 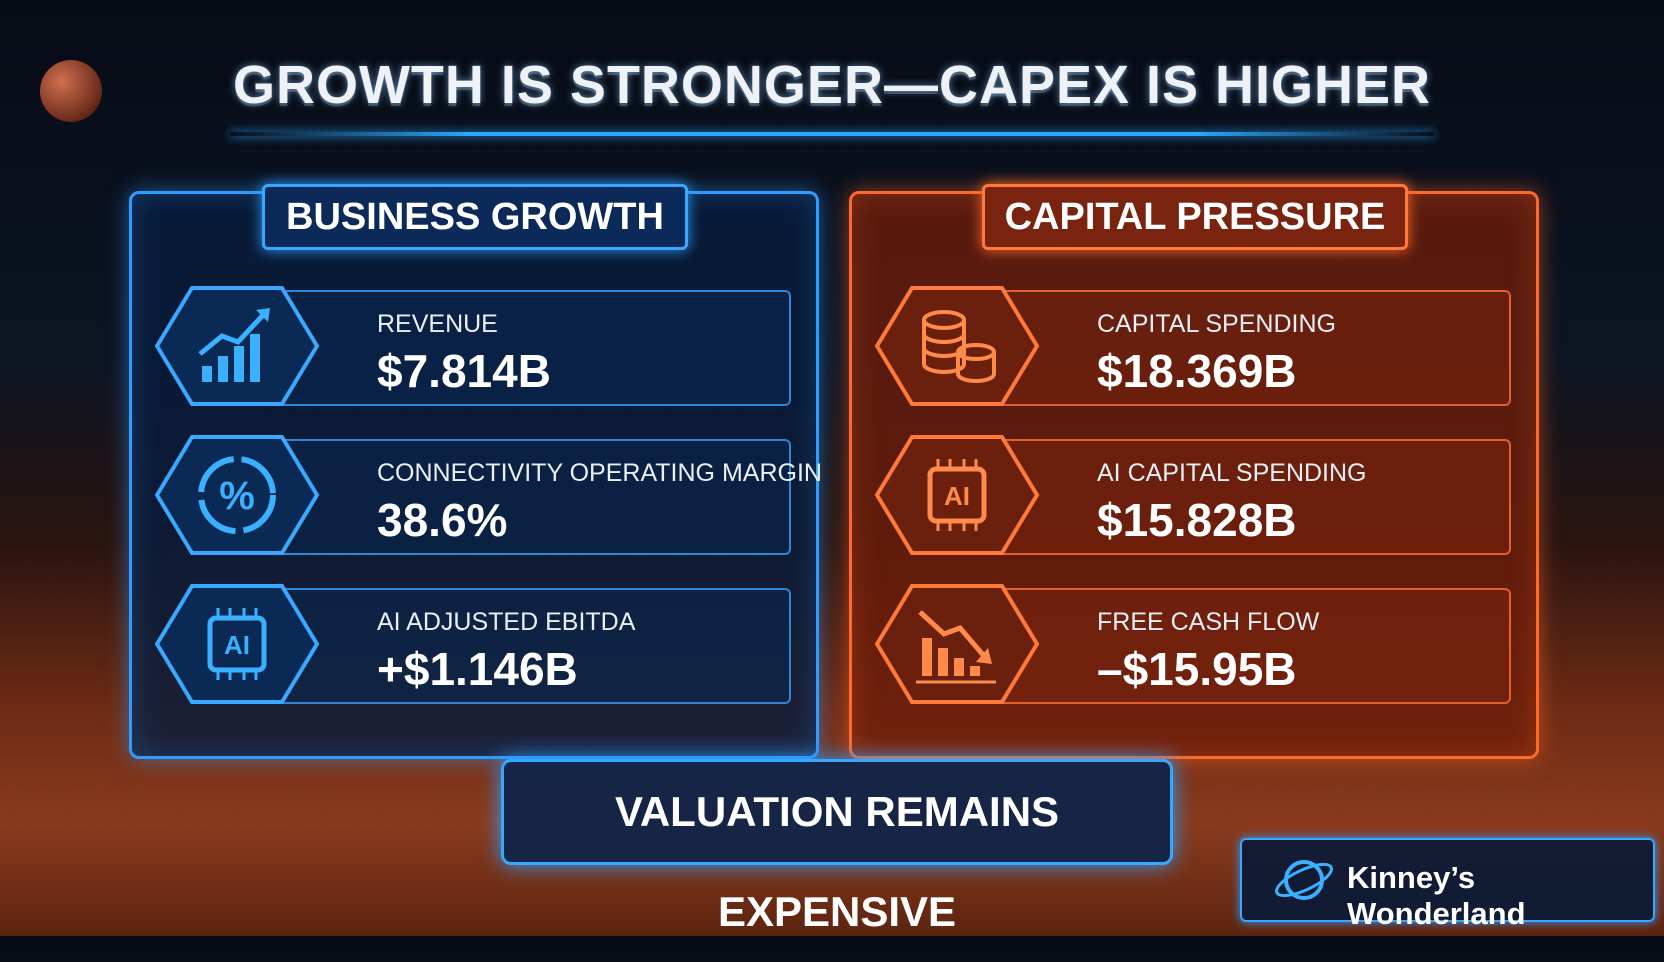 I want to click on brand-badge: Kinney’s Wonderland, so click(x=1447, y=884).